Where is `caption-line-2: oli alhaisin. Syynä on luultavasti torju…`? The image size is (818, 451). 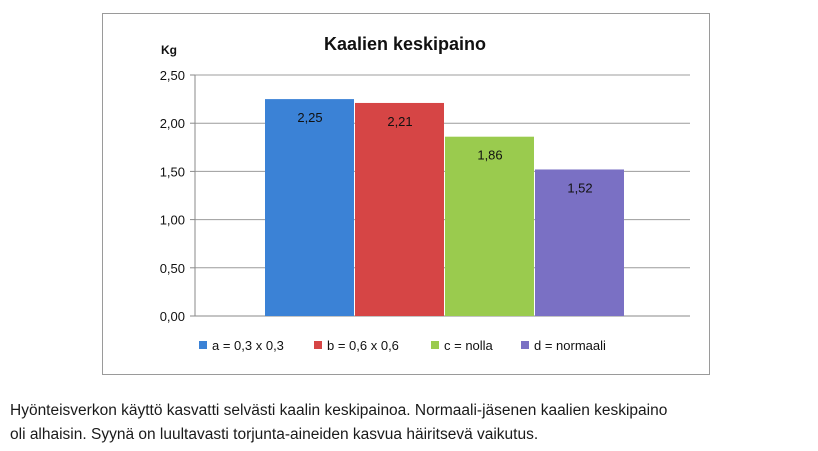
caption-line-2: oli alhaisin. Syynä on luultavasti torju… is located at coordinates (274, 434).